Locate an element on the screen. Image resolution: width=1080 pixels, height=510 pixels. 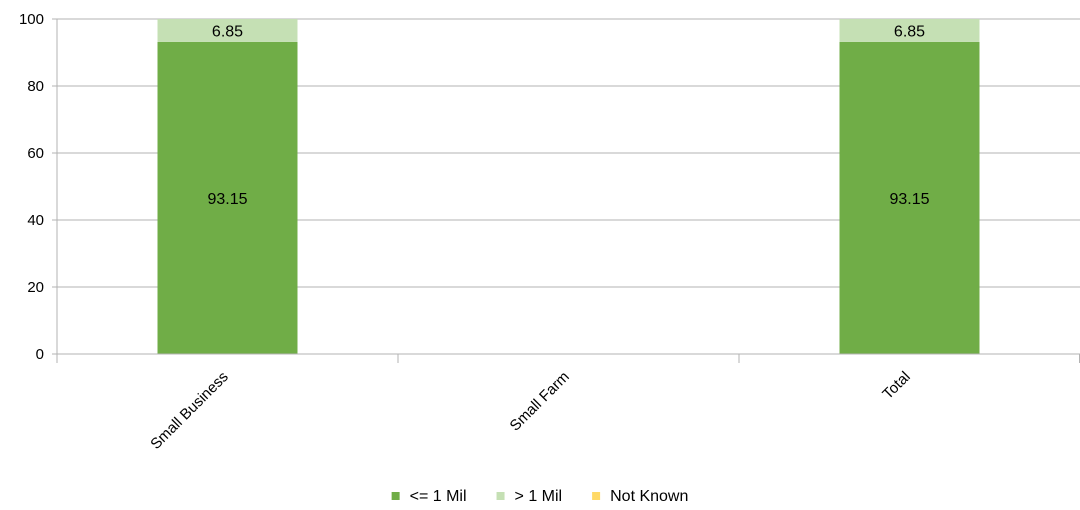
y-tick-label: 60 is located at coordinates (35, 153).